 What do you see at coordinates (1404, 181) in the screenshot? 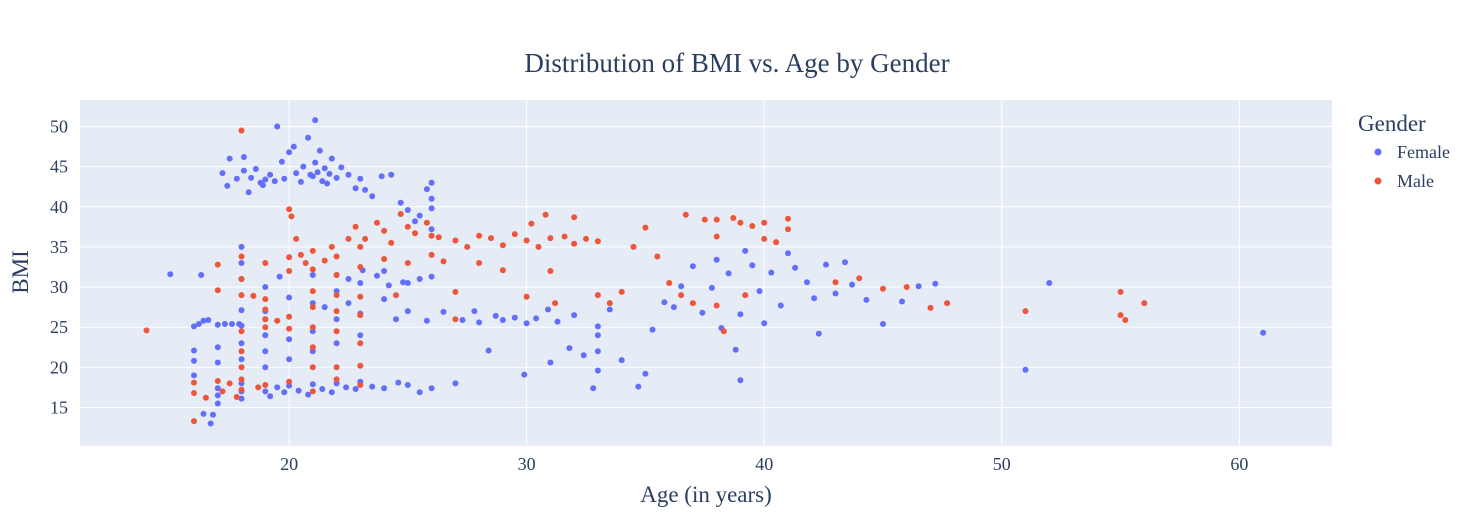
I see `legend-item-male: Male` at bounding box center [1404, 181].